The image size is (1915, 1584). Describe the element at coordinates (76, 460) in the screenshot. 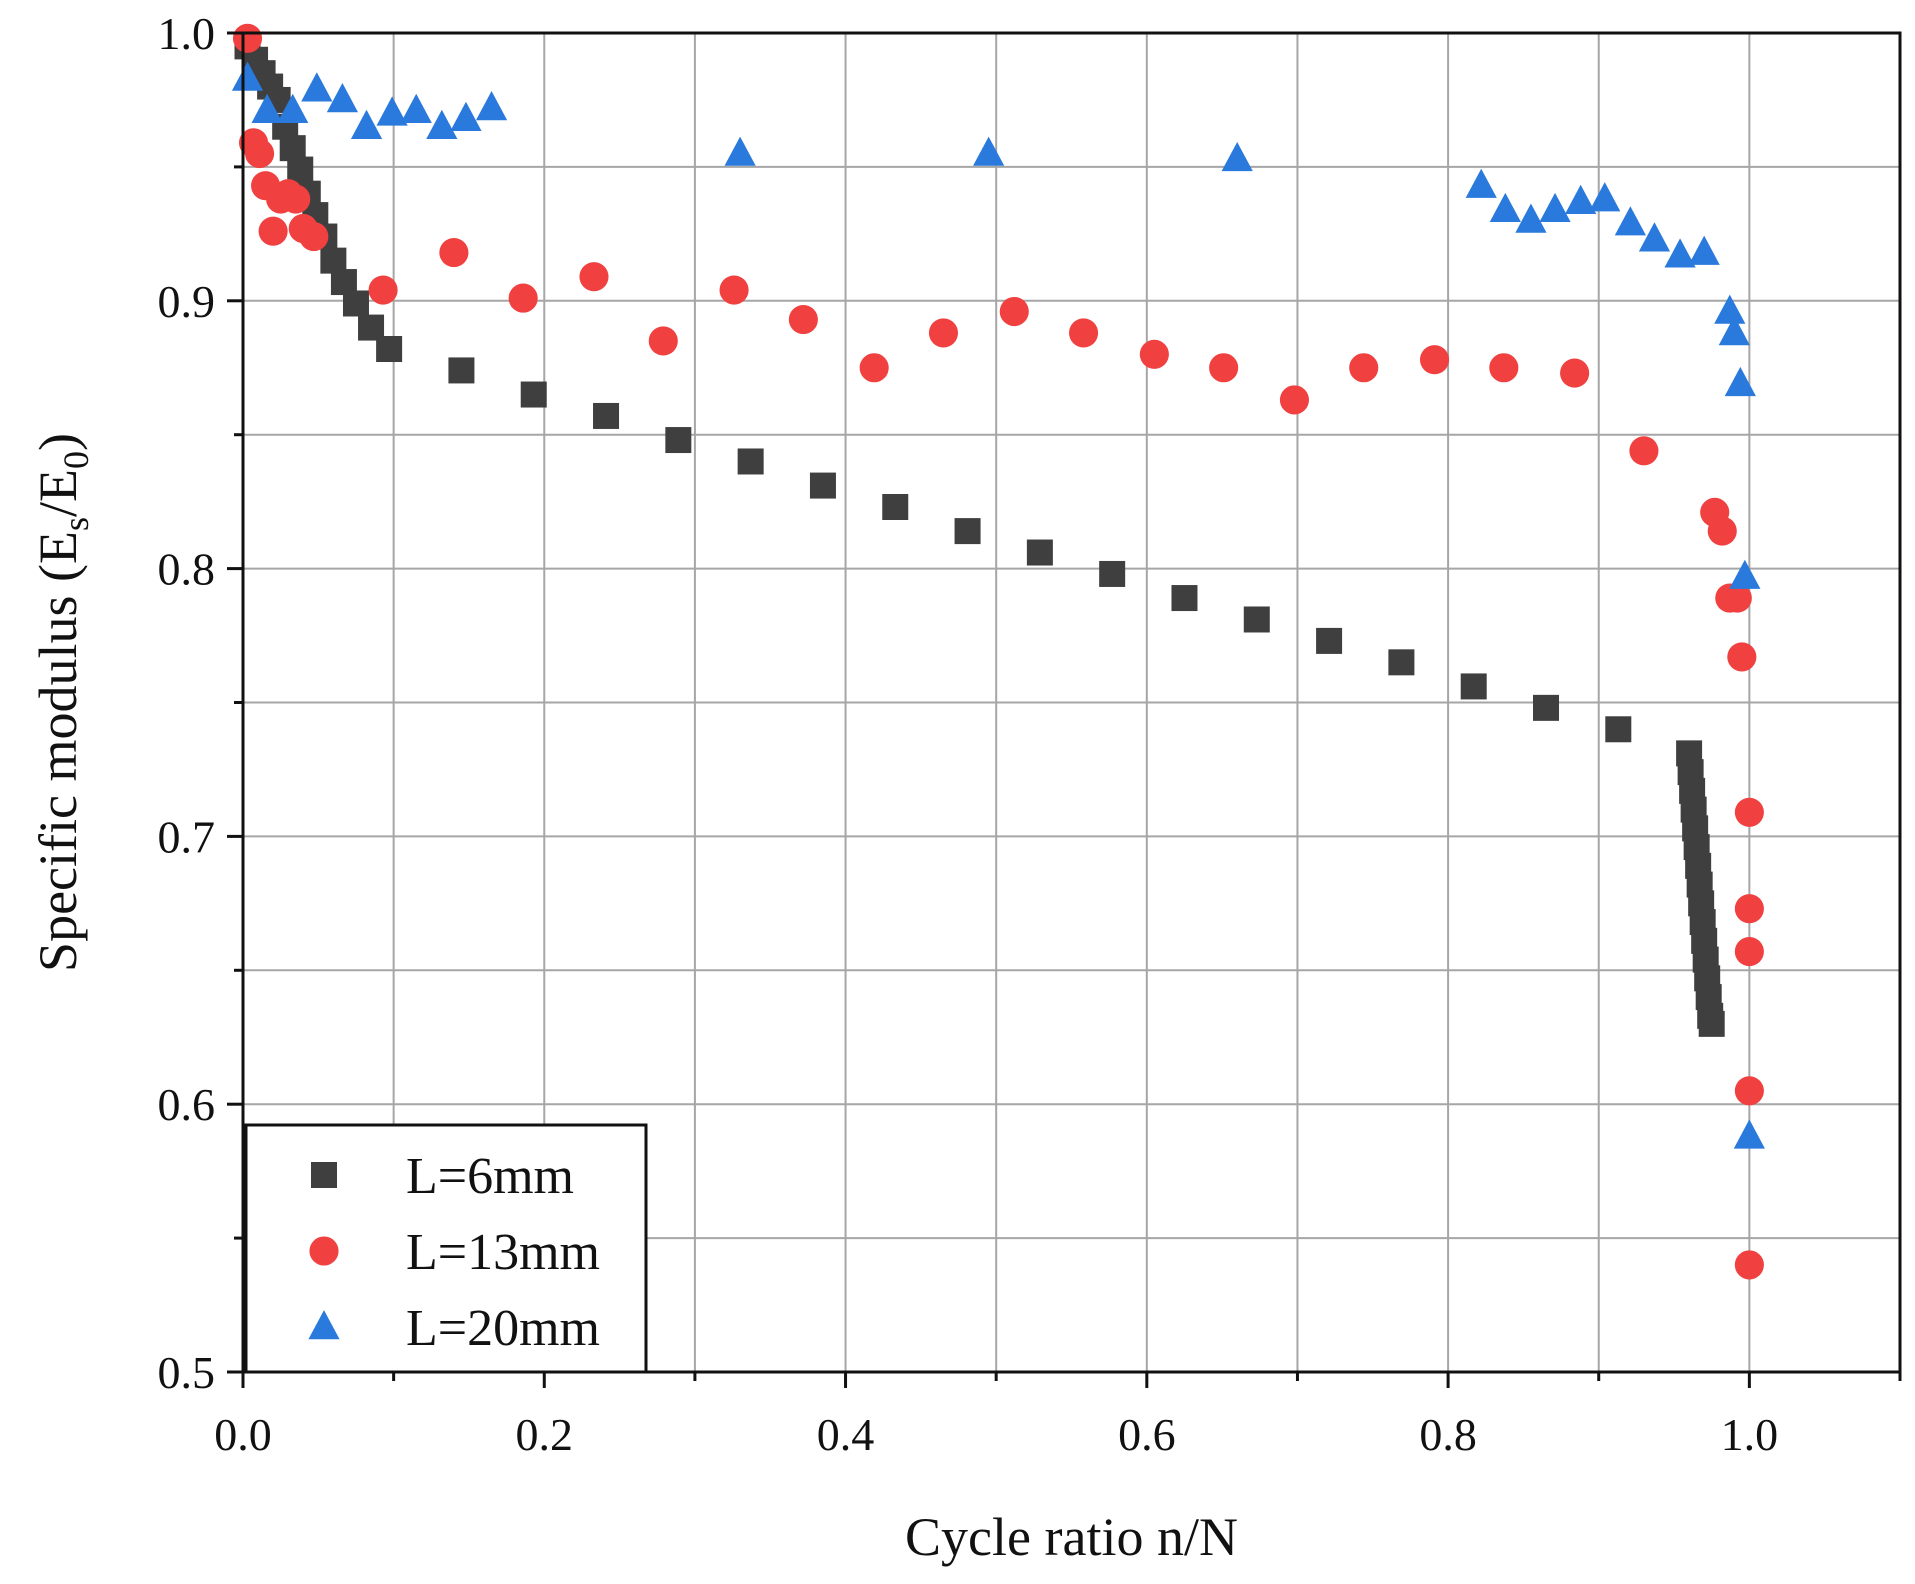

I see `y-axis-title-sub2: 0` at that location.